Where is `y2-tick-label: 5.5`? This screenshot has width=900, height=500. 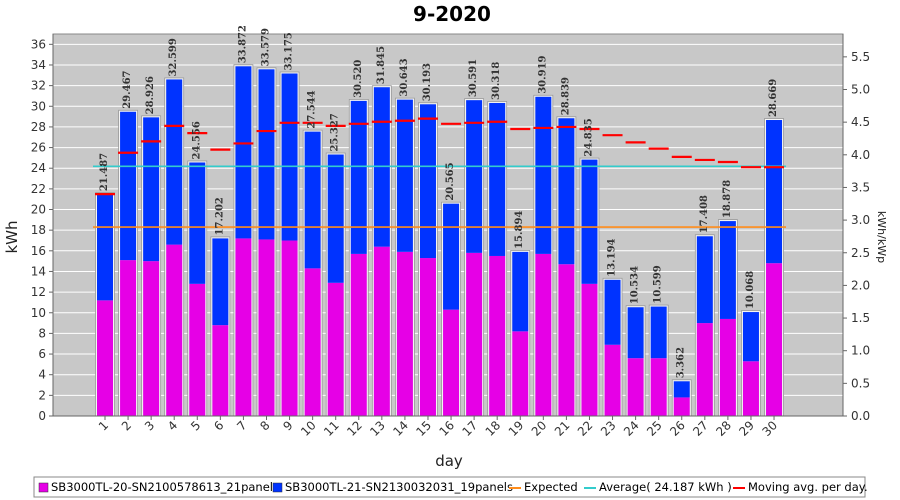
y2-tick-label: 5.5 is located at coordinates (860, 57).